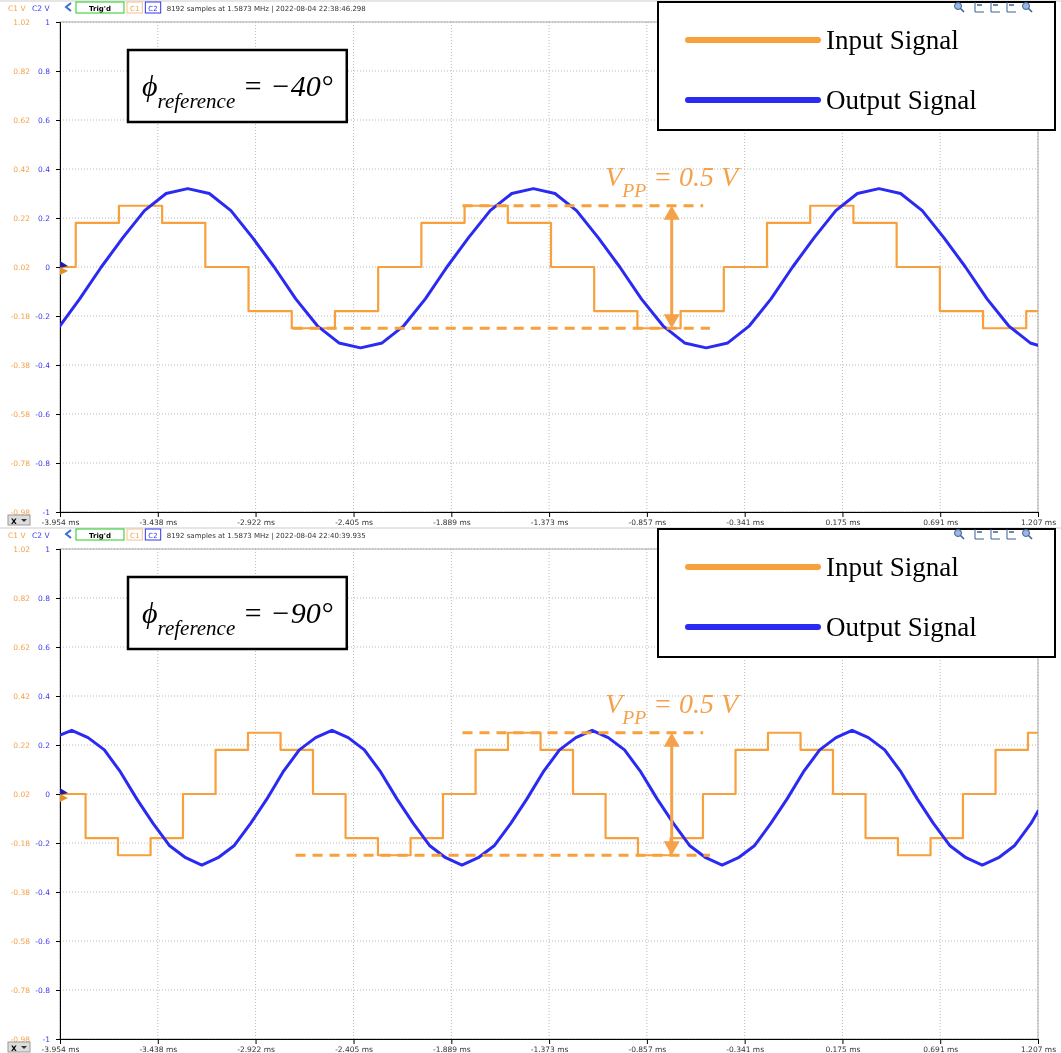  Describe the element at coordinates (237, 91) in the screenshot. I see `annotation: ϕ$_{reference}$ = −40°` at that location.